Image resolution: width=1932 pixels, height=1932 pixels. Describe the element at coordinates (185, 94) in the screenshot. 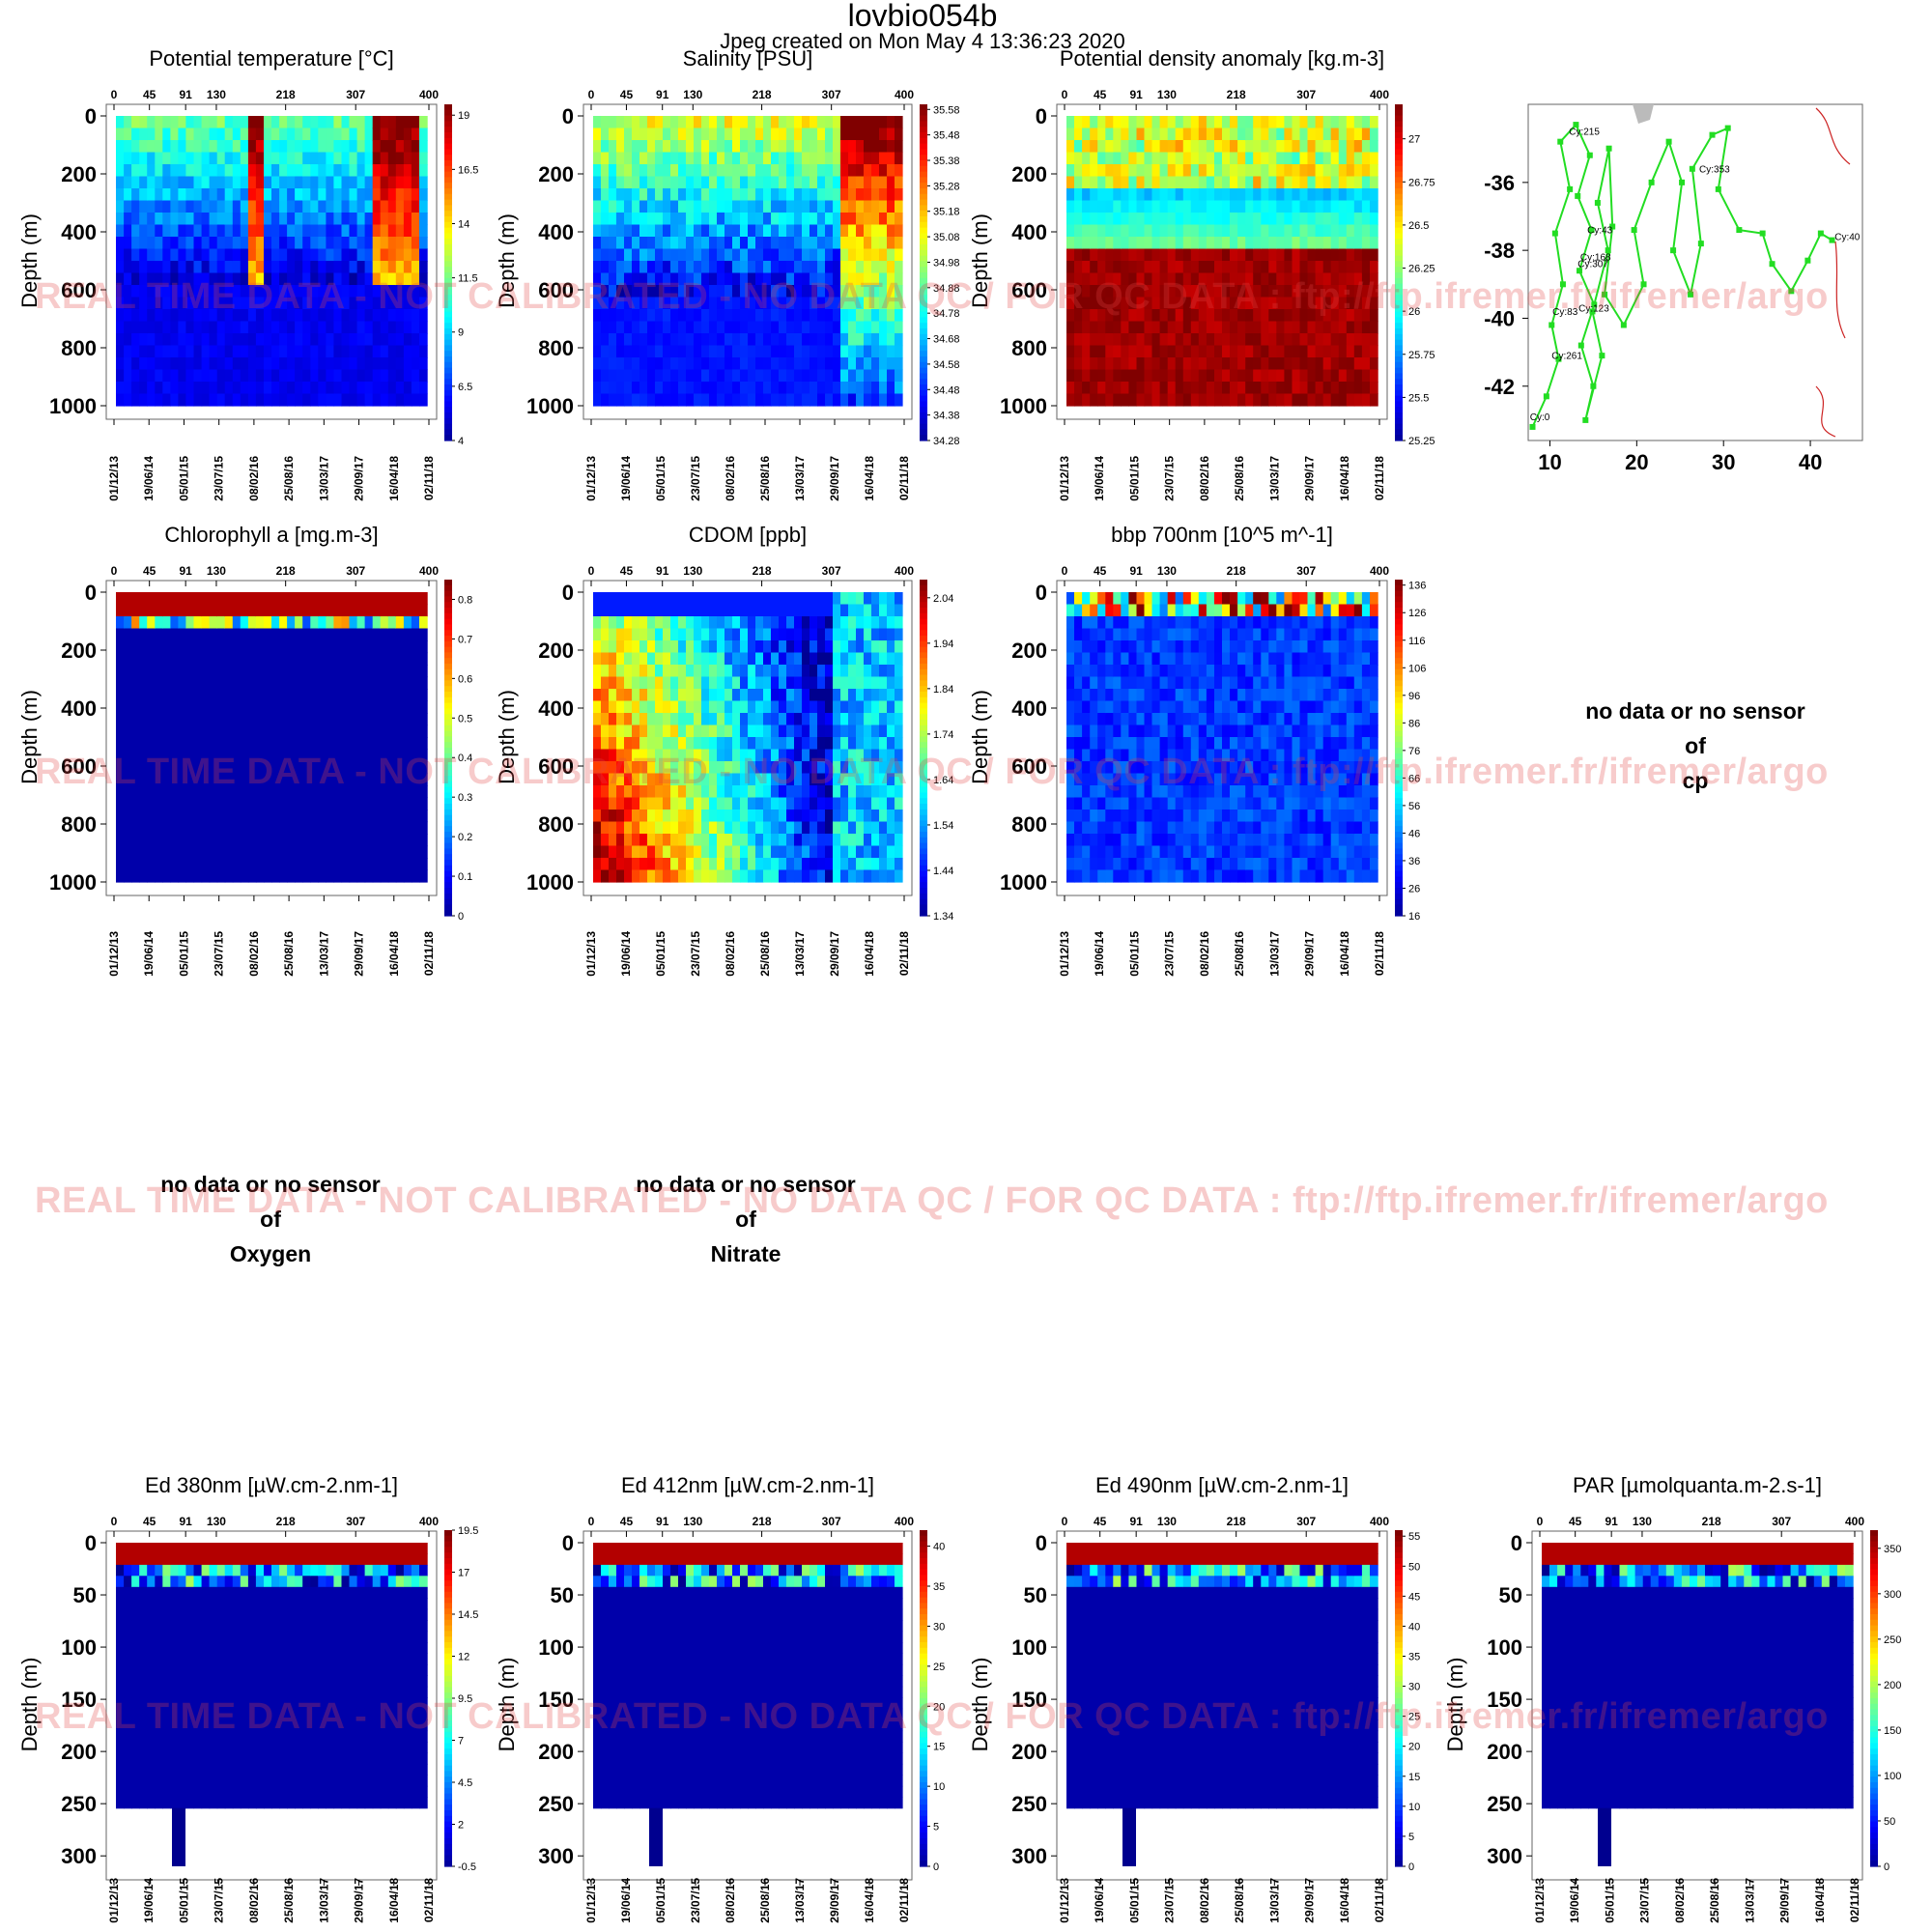

I see `tick-label: 91` at that location.